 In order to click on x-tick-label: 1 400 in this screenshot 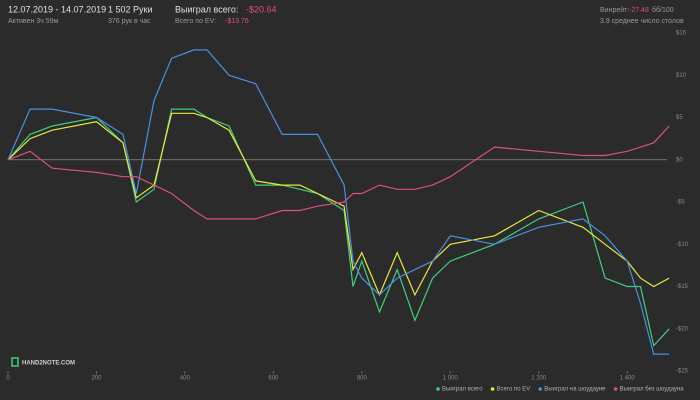, I will do `click(628, 379)`.